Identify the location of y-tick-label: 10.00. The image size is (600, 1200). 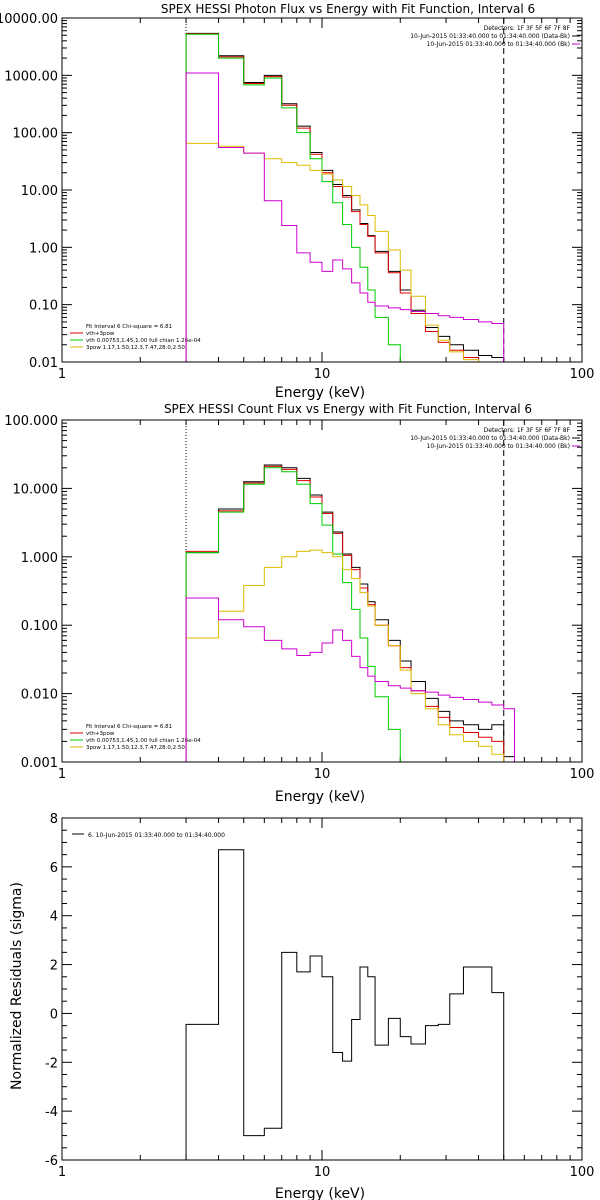
(39, 191).